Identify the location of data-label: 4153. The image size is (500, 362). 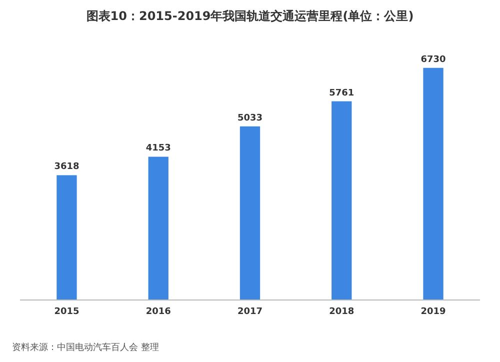
(158, 149).